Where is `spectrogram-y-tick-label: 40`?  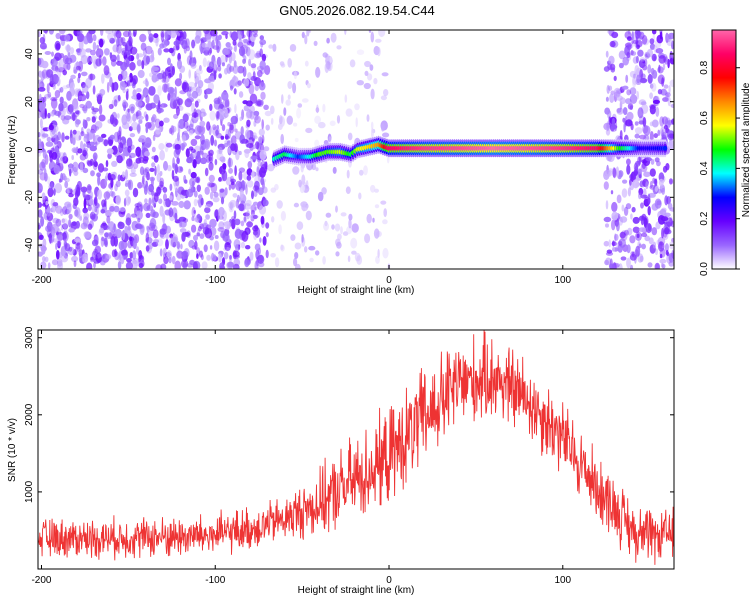
spectrogram-y-tick-label: 40 is located at coordinates (29, 54).